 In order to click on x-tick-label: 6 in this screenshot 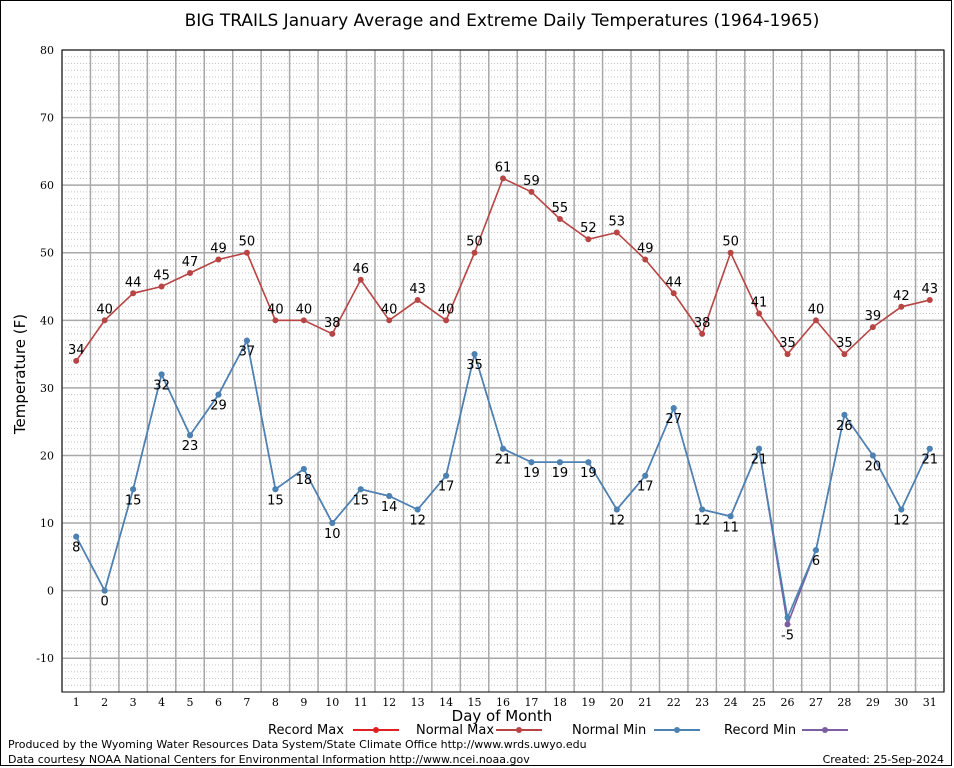, I will do `click(218, 702)`.